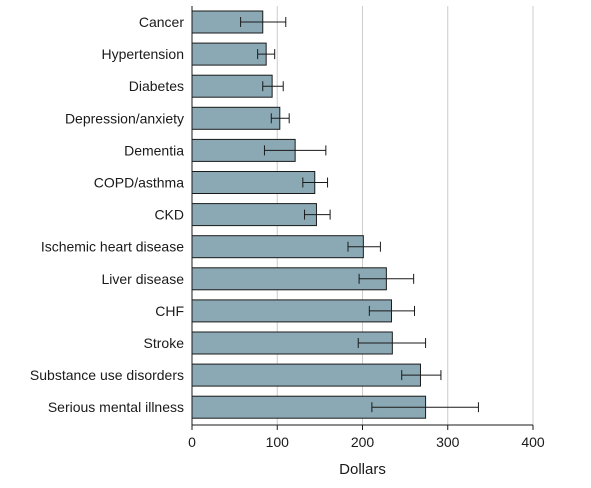 This screenshot has width=591, height=488. What do you see at coordinates (278, 442) in the screenshot?
I see `x-tick-label: 100` at bounding box center [278, 442].